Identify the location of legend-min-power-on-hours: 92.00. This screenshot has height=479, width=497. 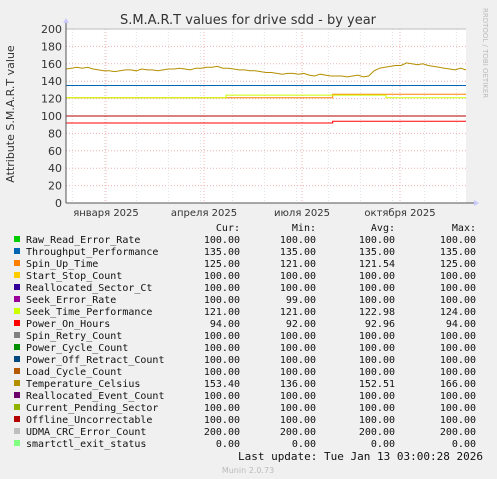
(301, 324).